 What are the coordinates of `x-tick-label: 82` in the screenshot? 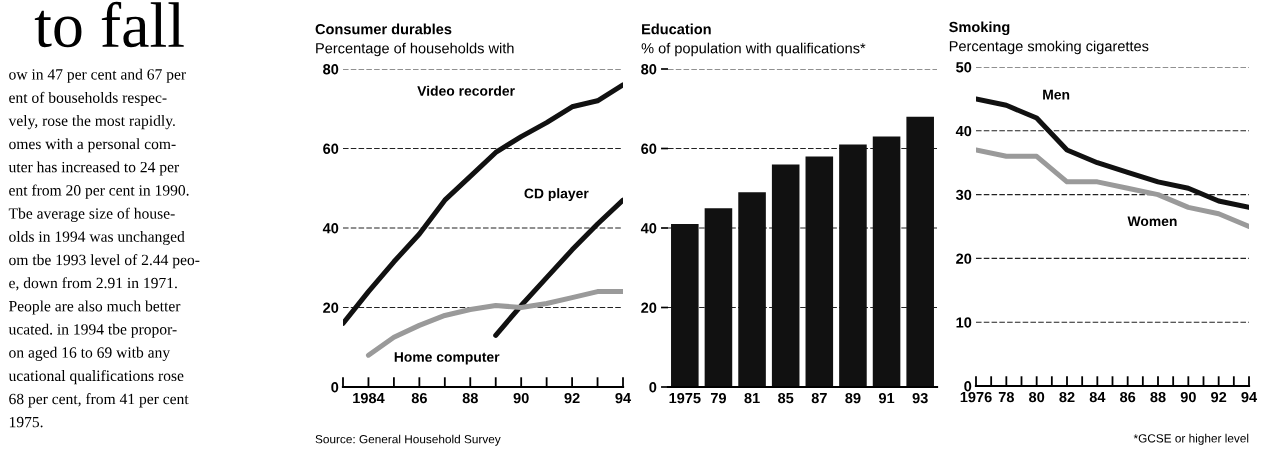 It's located at (1067, 397).